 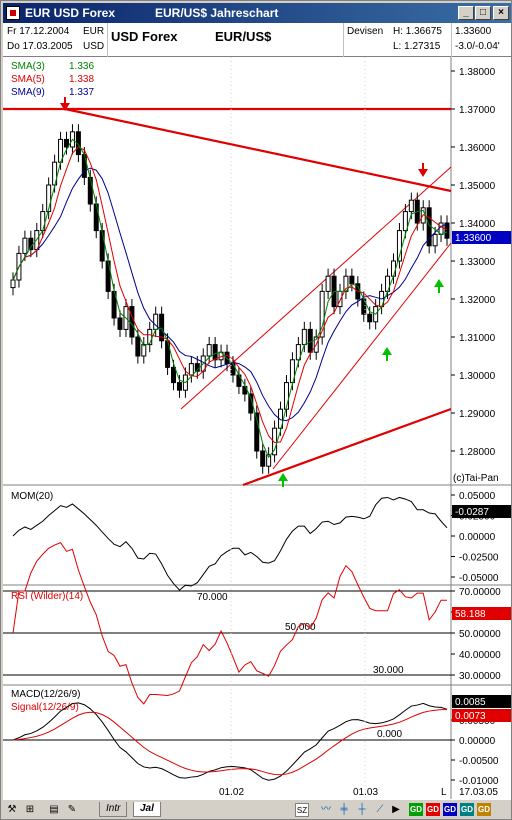 What do you see at coordinates (416, 809) in the screenshot?
I see `gd-button-green: GD` at bounding box center [416, 809].